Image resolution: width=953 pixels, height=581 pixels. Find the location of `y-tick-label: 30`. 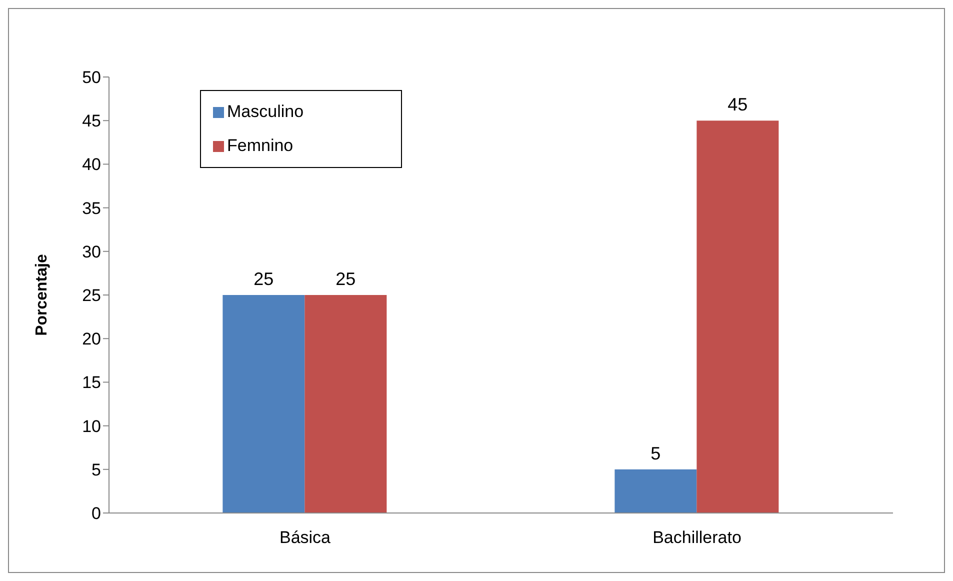

y-tick-label: 30 is located at coordinates (91, 252).